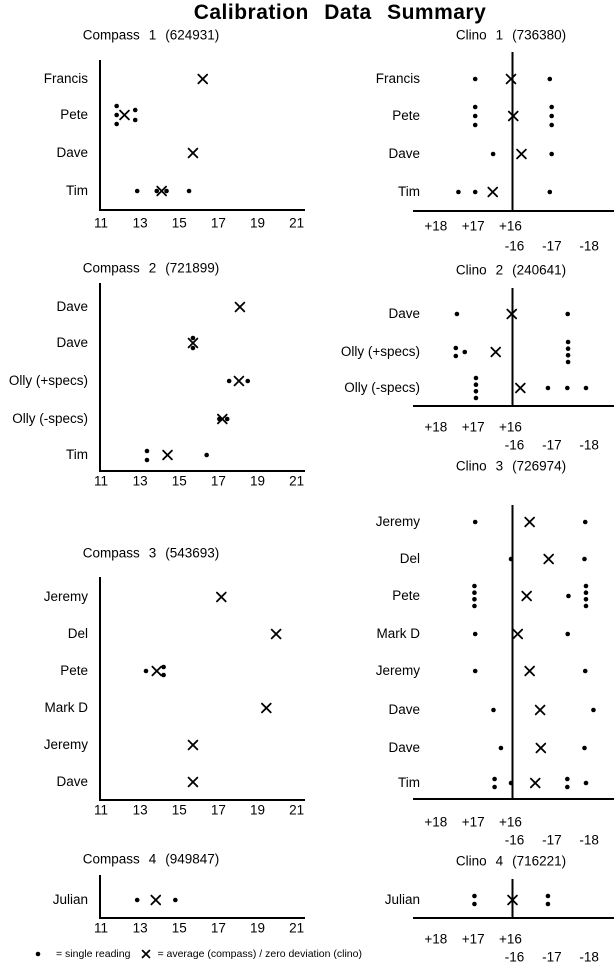 This screenshot has height=966, width=614. I want to click on row-label: Francis, so click(65, 79).